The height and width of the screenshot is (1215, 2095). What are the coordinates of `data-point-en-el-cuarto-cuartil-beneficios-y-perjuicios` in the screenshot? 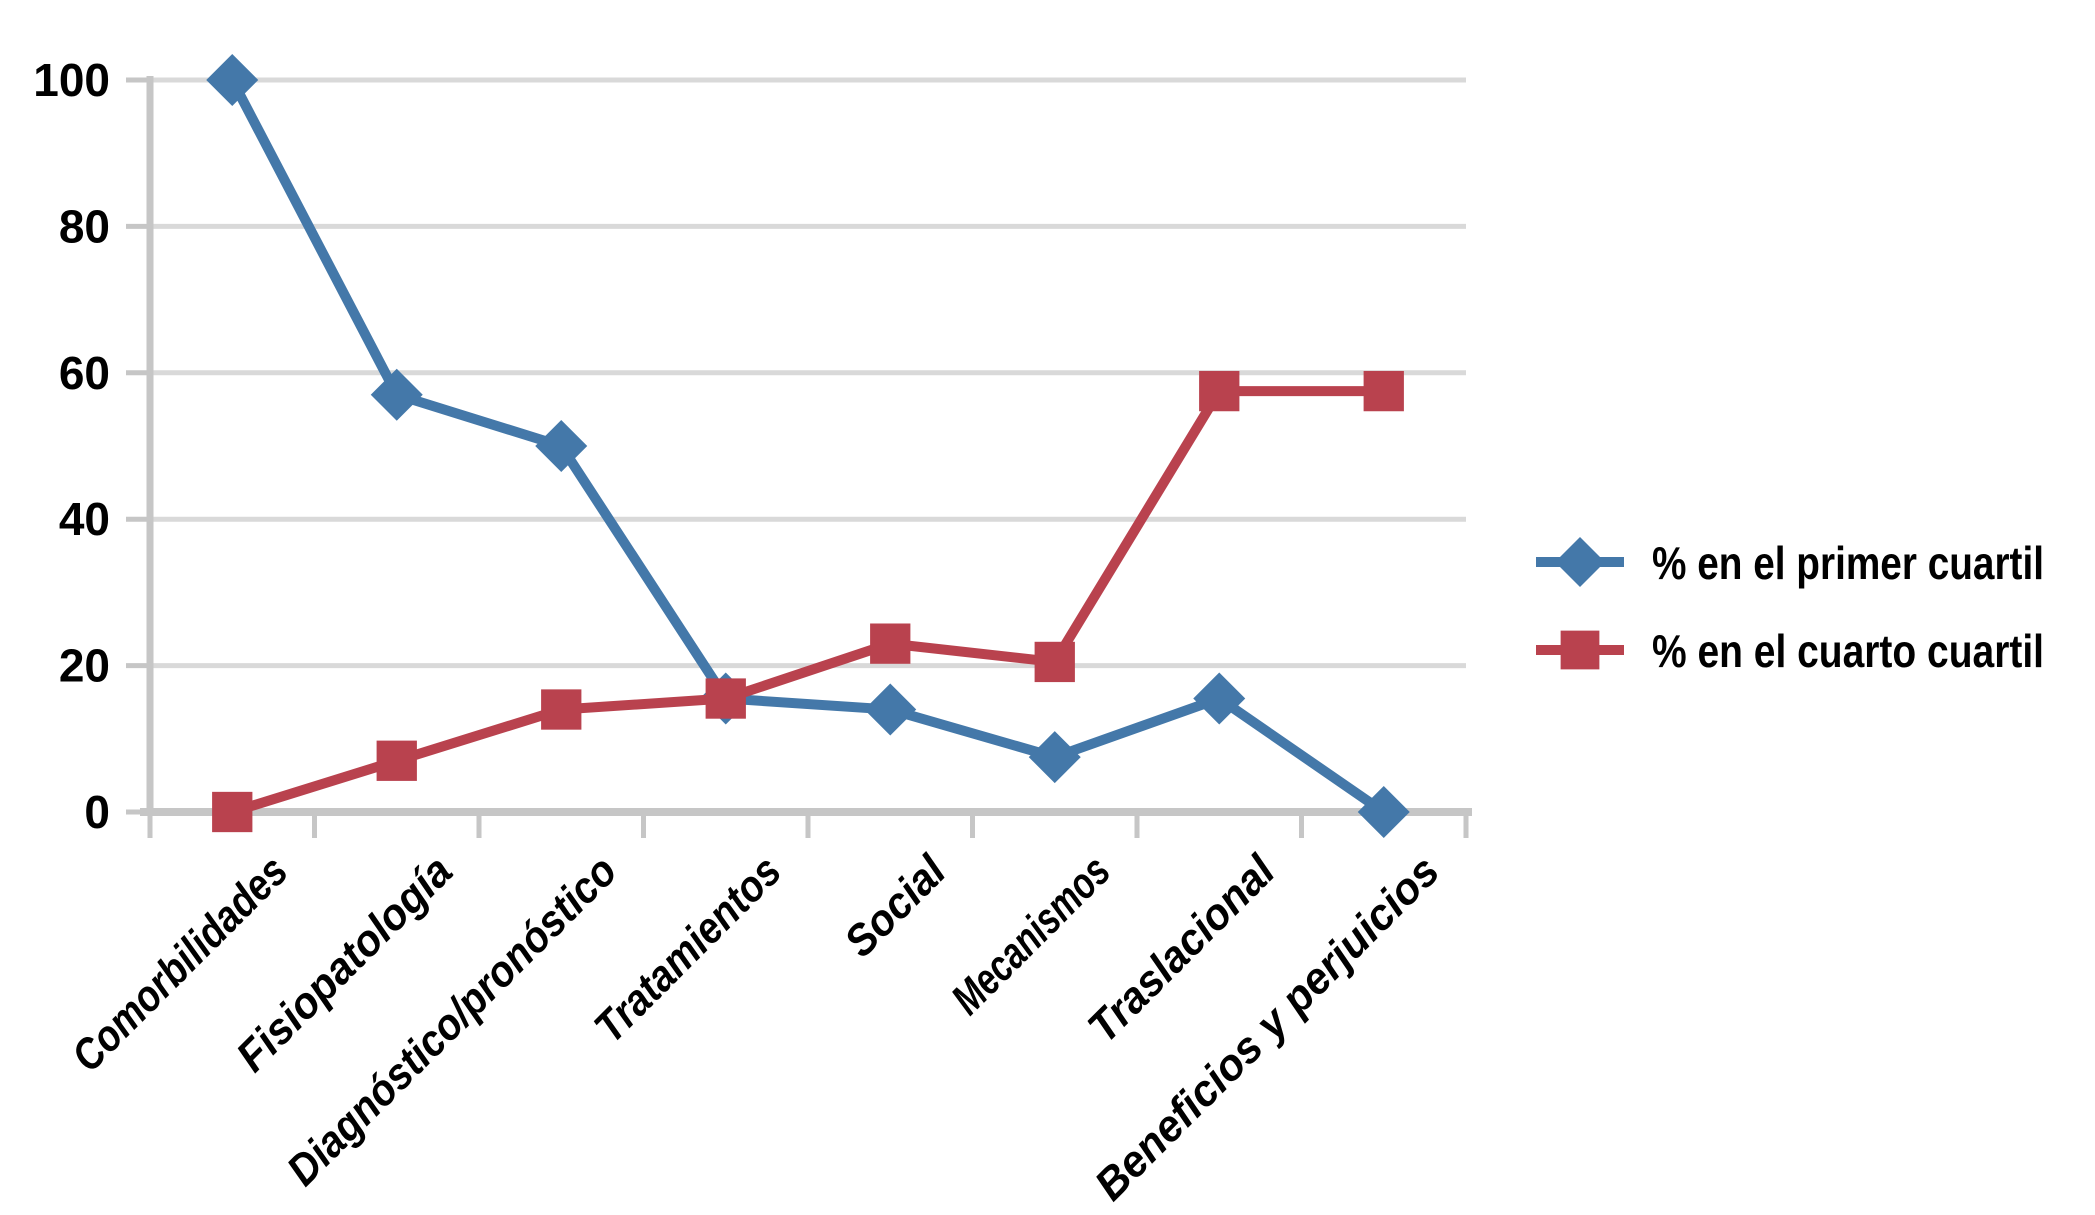 It's located at (1383, 391).